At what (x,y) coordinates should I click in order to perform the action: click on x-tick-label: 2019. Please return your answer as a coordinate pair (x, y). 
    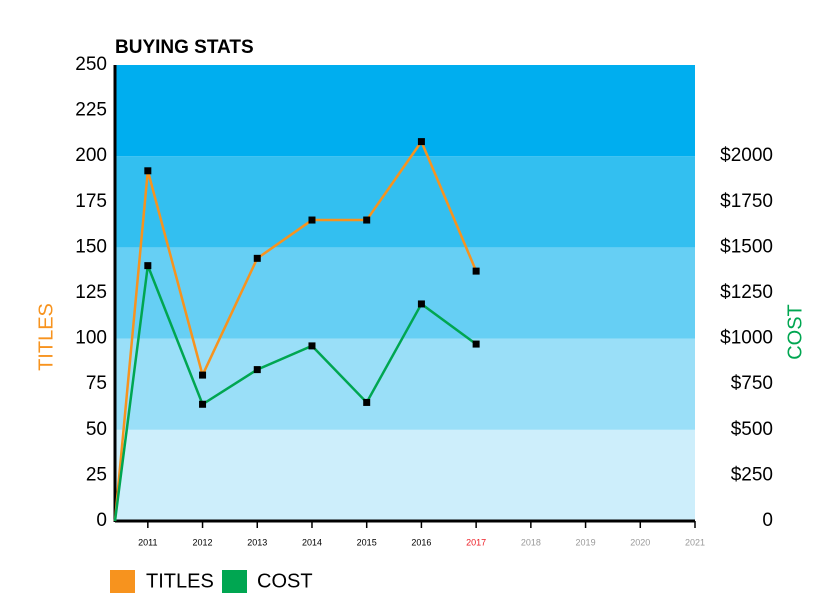
    Looking at the image, I should click on (586, 542).